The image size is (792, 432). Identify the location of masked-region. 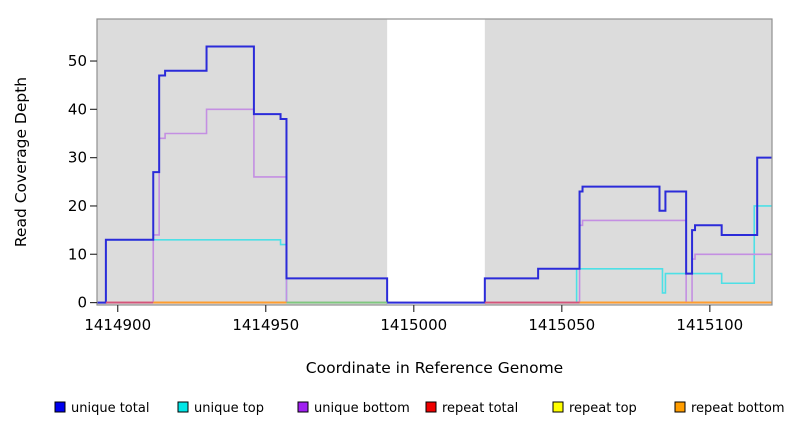
(436, 162).